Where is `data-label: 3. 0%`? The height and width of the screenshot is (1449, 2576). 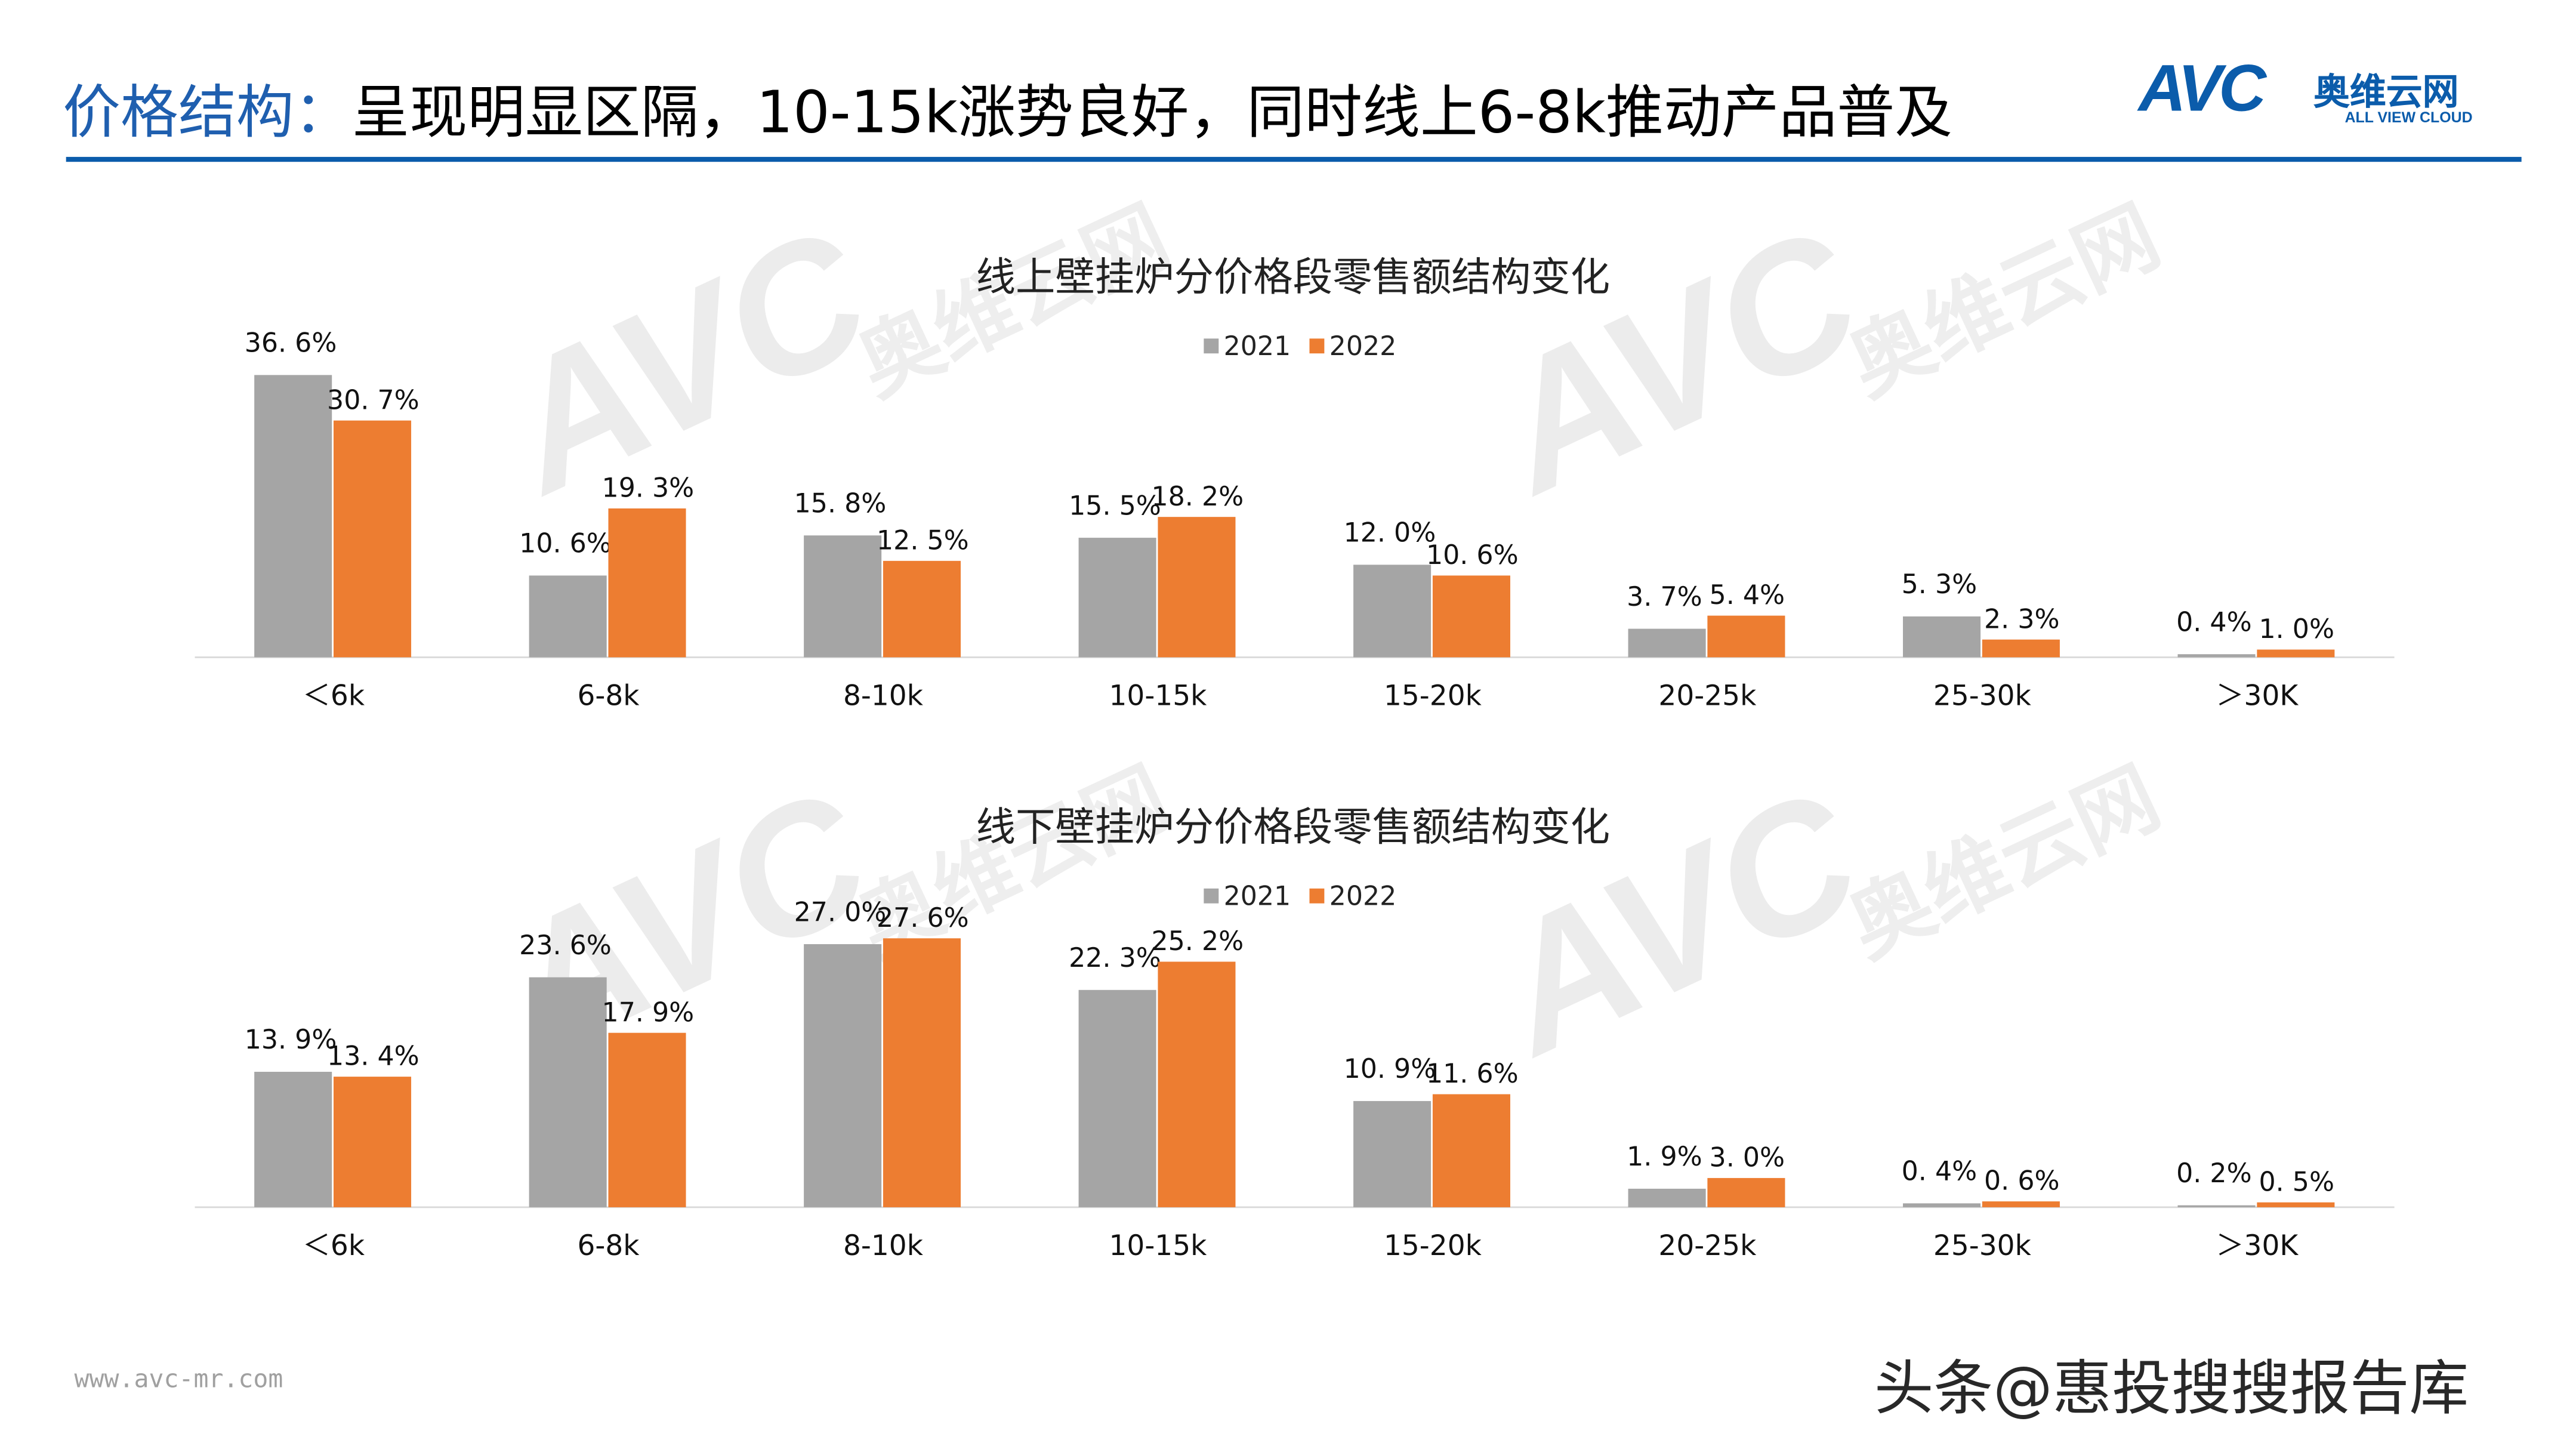
data-label: 3. 0% is located at coordinates (1748, 1158).